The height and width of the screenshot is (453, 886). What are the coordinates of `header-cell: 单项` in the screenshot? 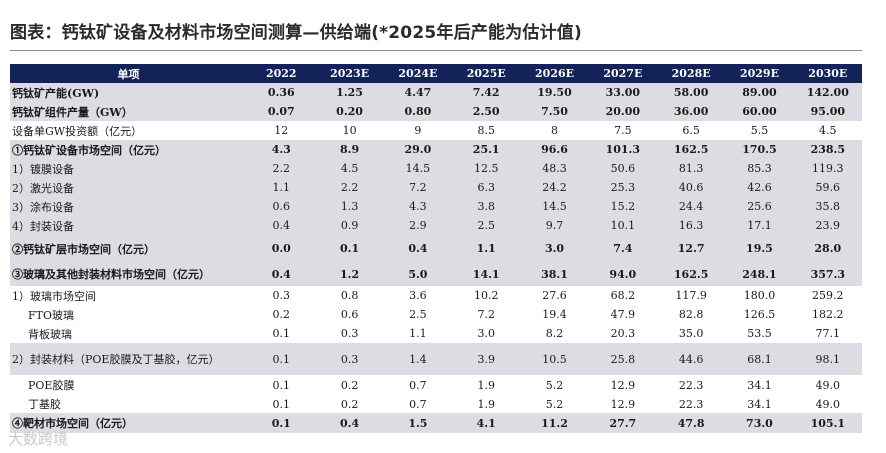 It's located at (129, 73).